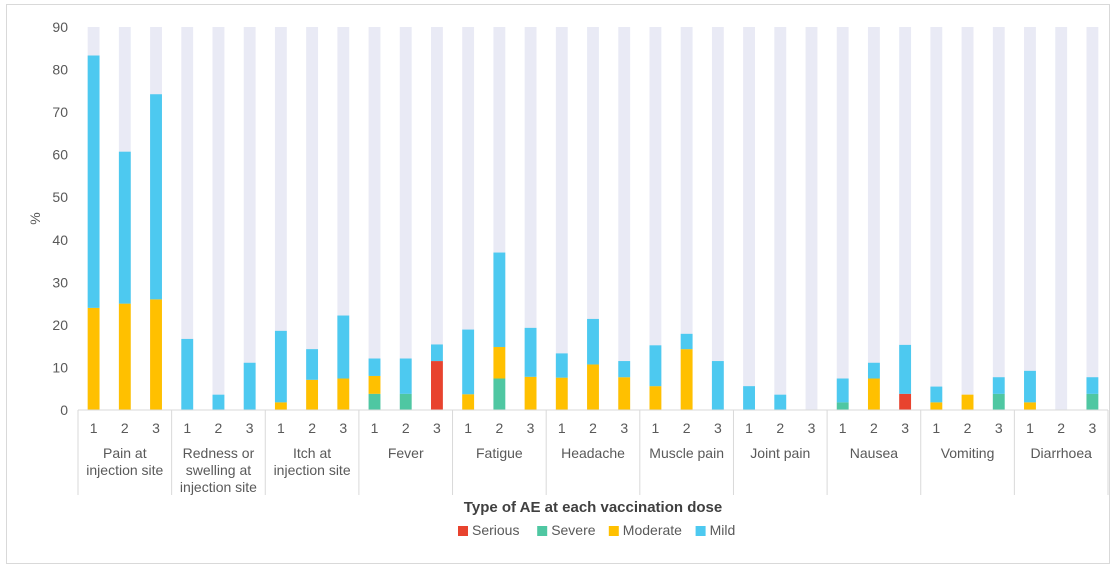  Describe the element at coordinates (64, 410) in the screenshot. I see `y-tick-label: 0` at that location.